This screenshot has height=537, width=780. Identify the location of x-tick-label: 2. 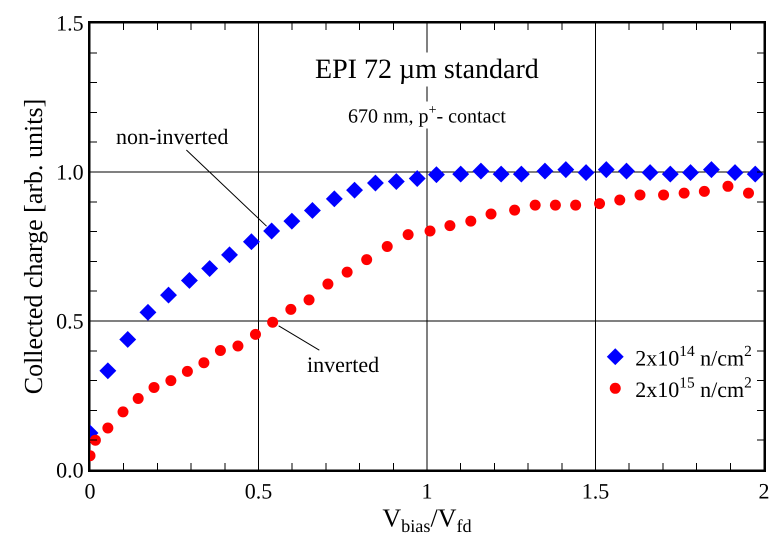
(764, 491).